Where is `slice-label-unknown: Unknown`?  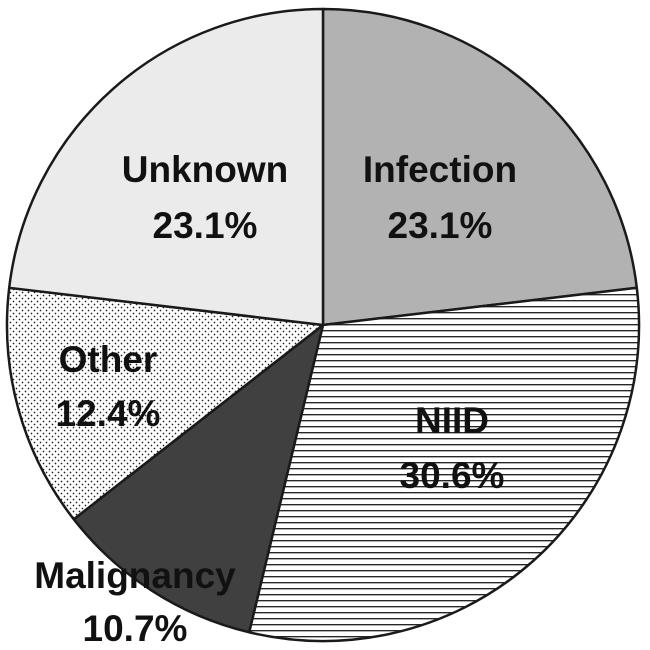
slice-label-unknown: Unknown is located at coordinates (205, 169).